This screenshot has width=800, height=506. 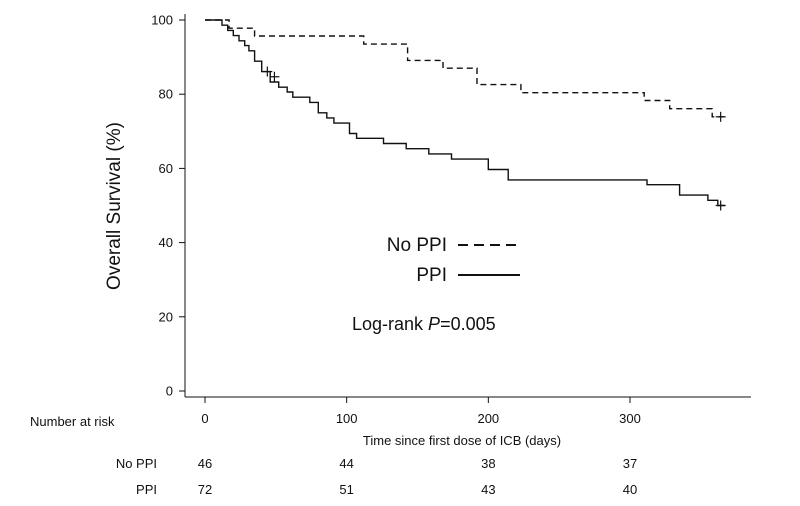 I want to click on logrank-p: P, so click(x=434, y=324).